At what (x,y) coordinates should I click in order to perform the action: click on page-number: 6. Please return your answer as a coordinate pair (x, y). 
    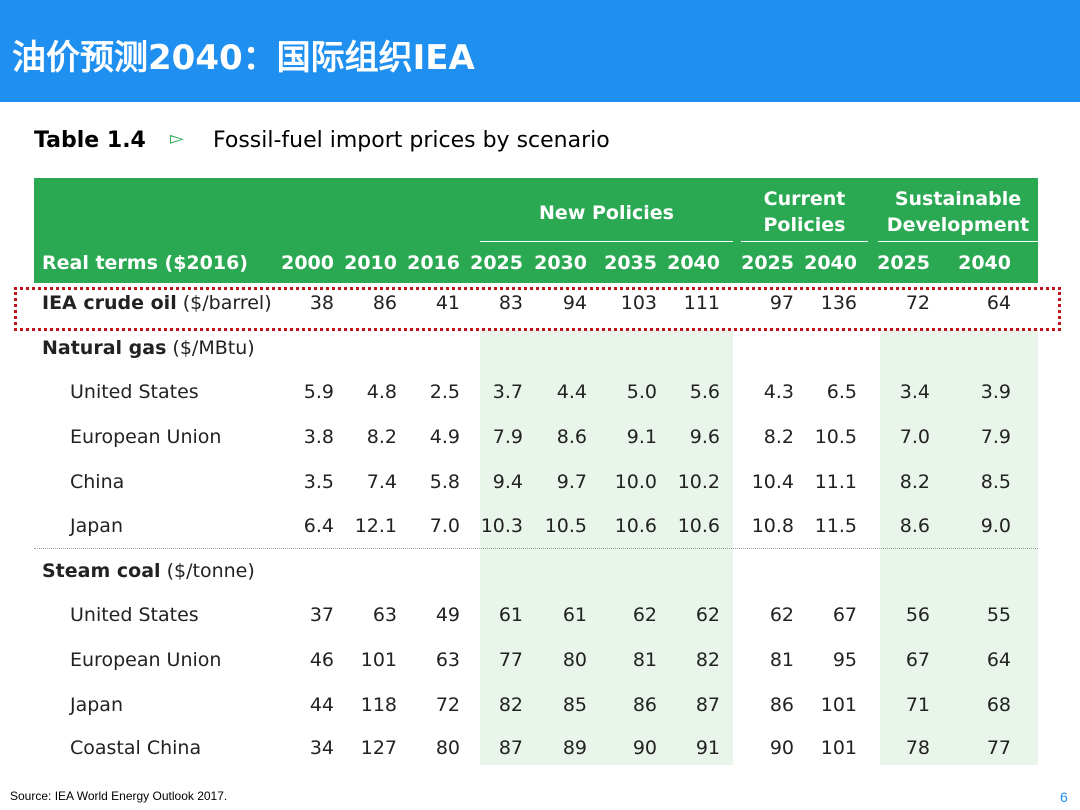
    Looking at the image, I should click on (1064, 797).